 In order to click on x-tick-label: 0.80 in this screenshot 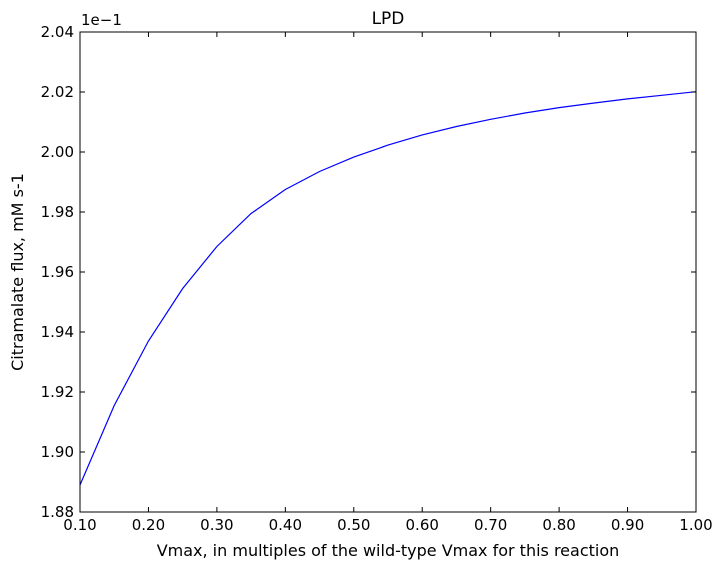, I will do `click(558, 525)`.